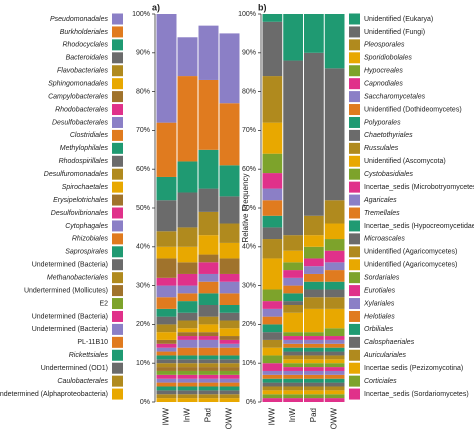 The image size is (474, 436). I want to click on y-tick-label: 30%, so click(143, 285).